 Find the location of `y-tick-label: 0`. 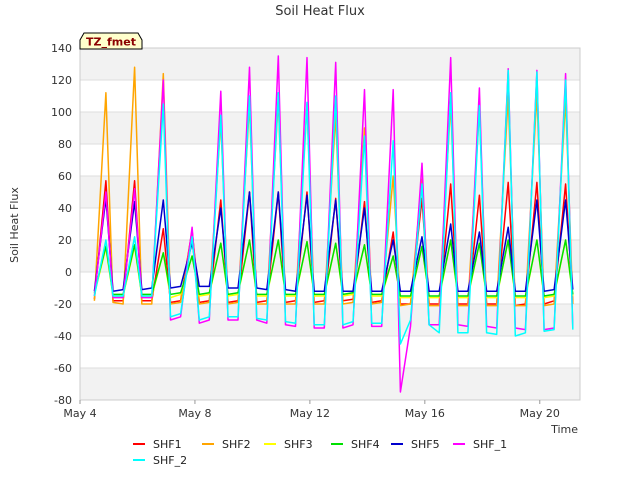

y-tick-label: 0 is located at coordinates (68, 272).